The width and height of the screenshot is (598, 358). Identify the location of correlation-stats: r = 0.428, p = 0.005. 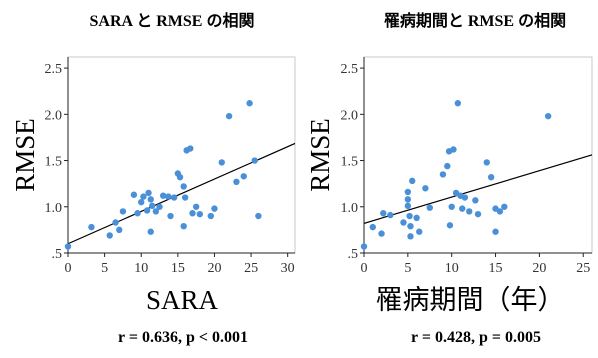
(476, 337).